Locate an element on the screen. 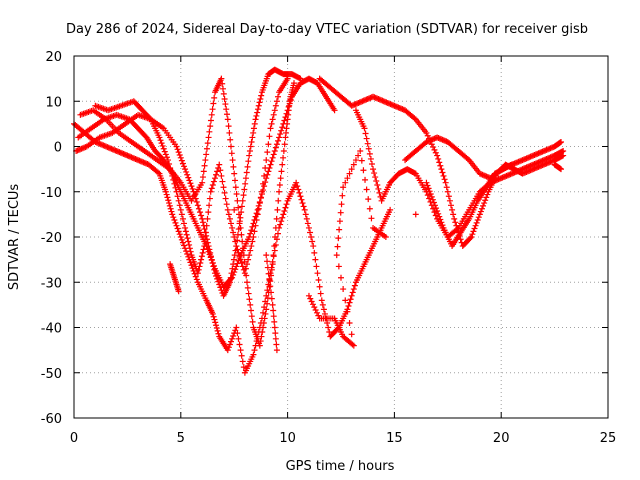 The image size is (640, 480). x-tick-label: 25 is located at coordinates (608, 438).